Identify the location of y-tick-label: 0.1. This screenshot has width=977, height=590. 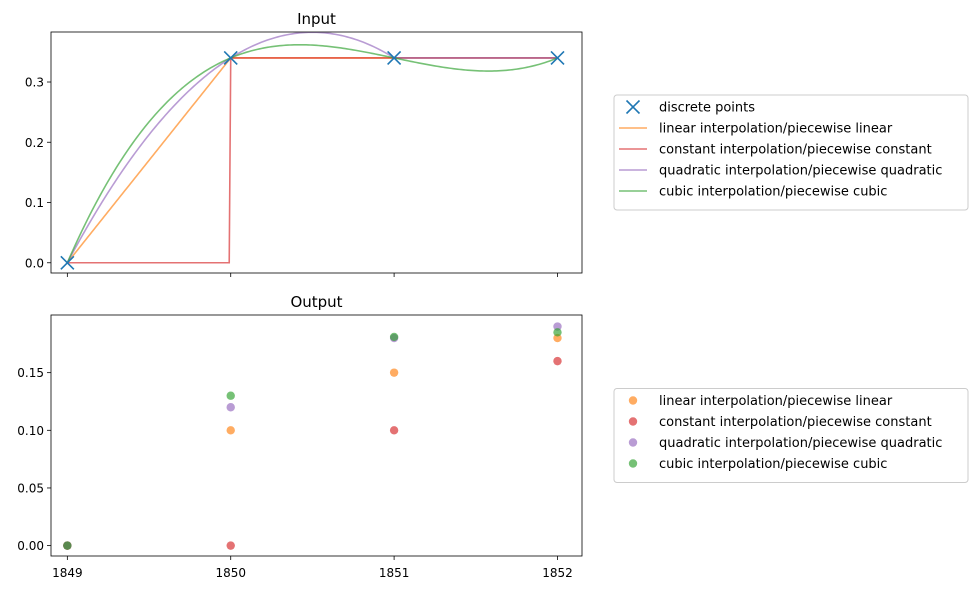
(34, 203).